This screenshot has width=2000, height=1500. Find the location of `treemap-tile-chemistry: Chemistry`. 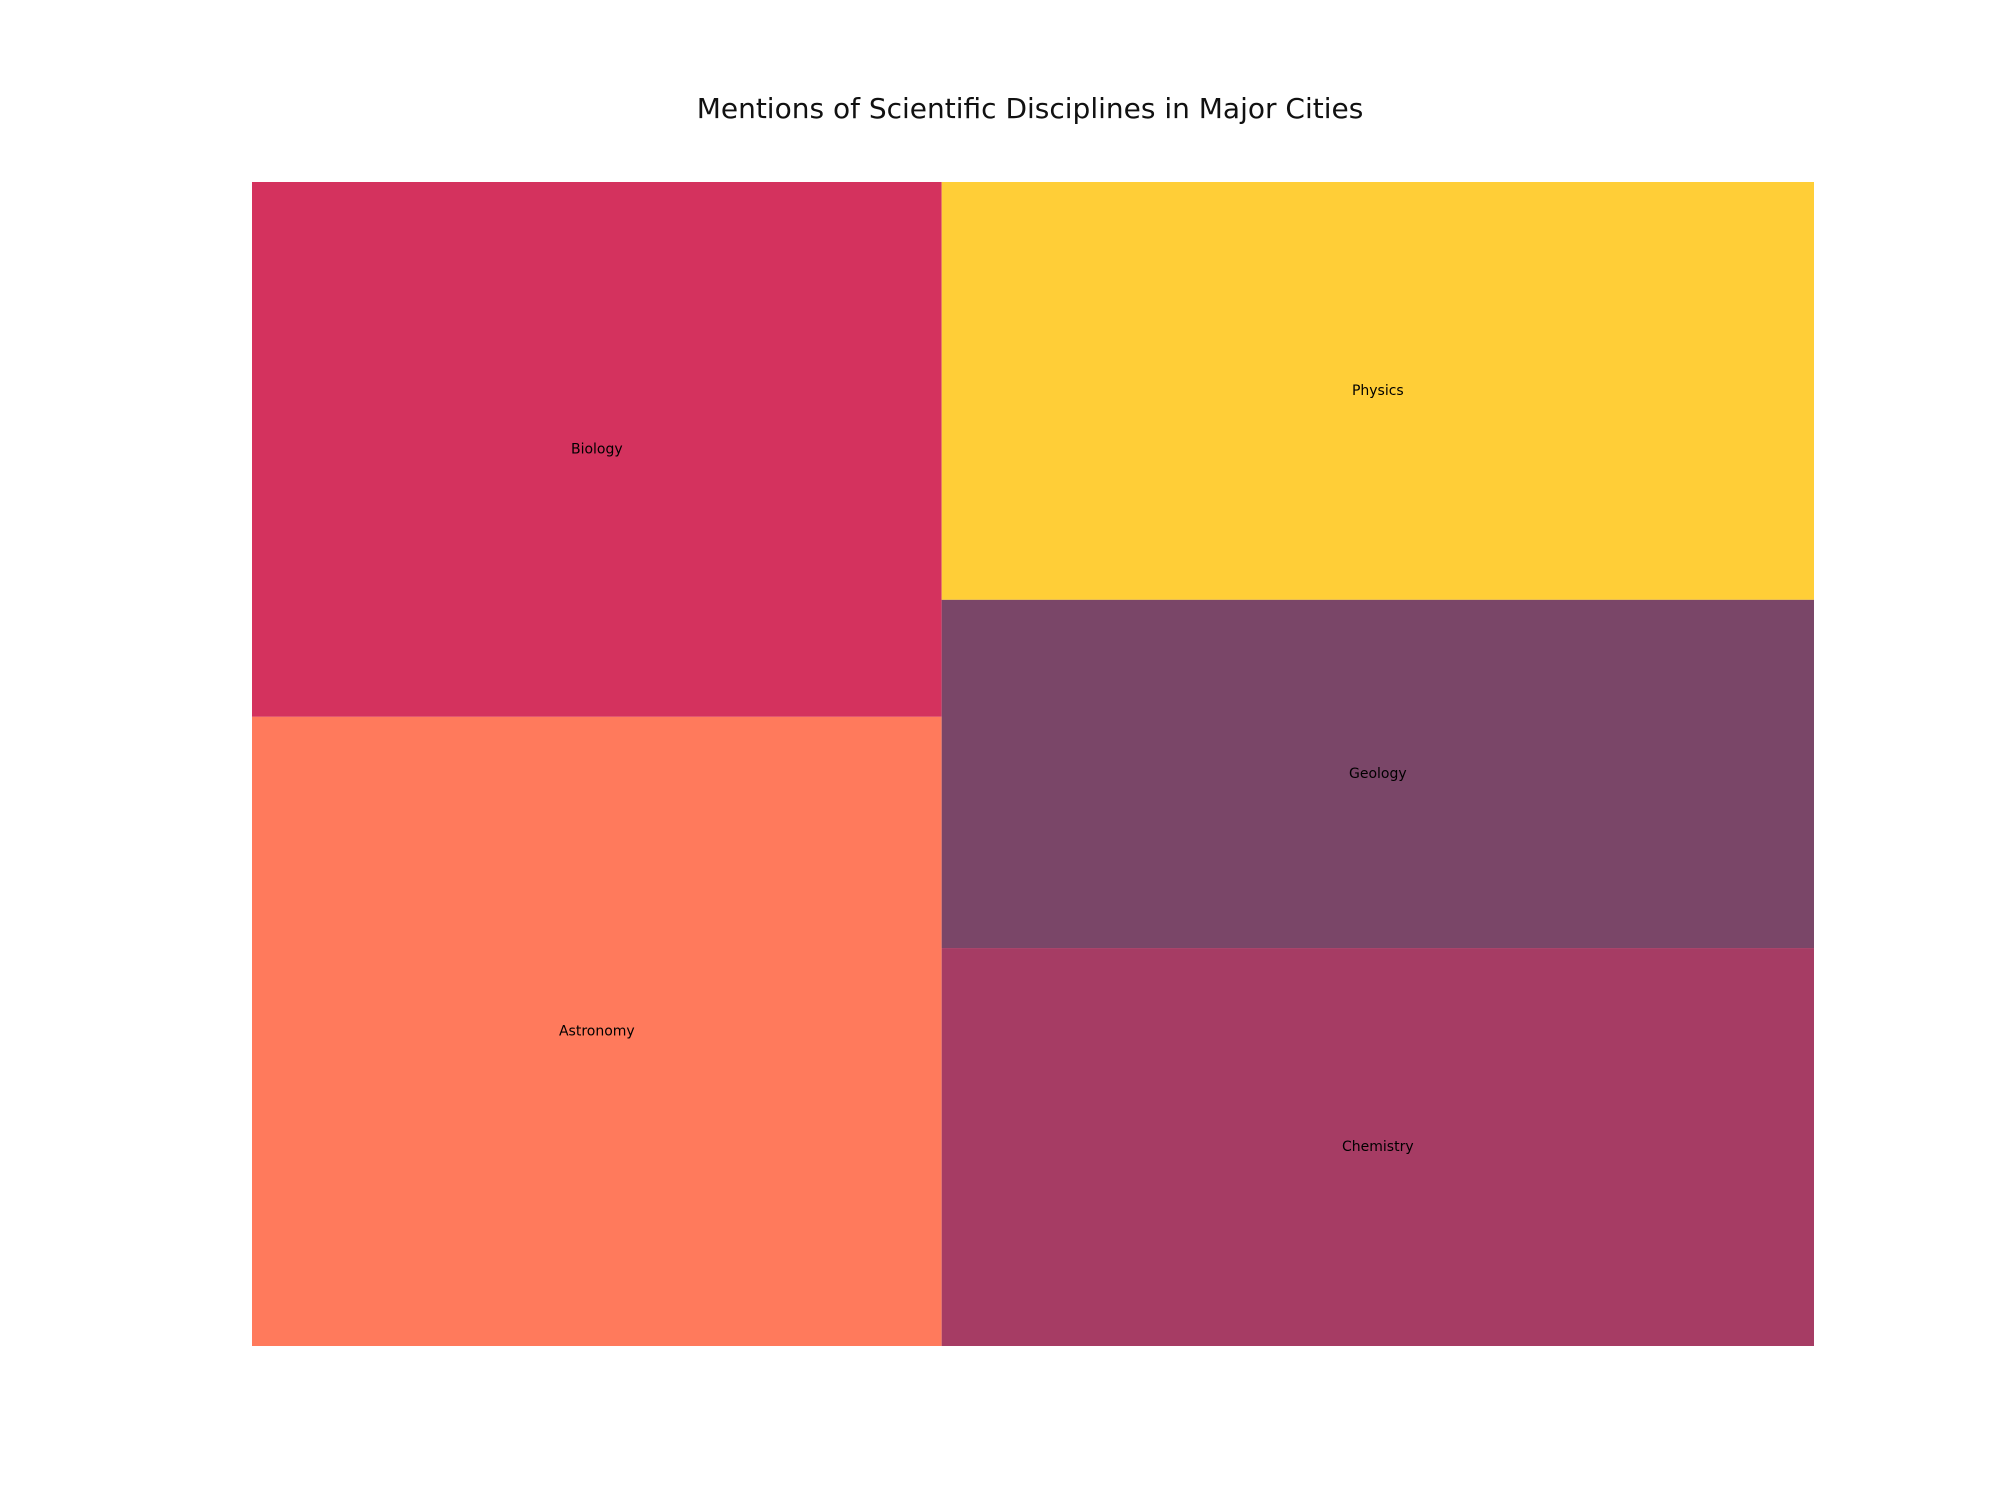

treemap-tile-chemistry: Chemistry is located at coordinates (1377, 1147).